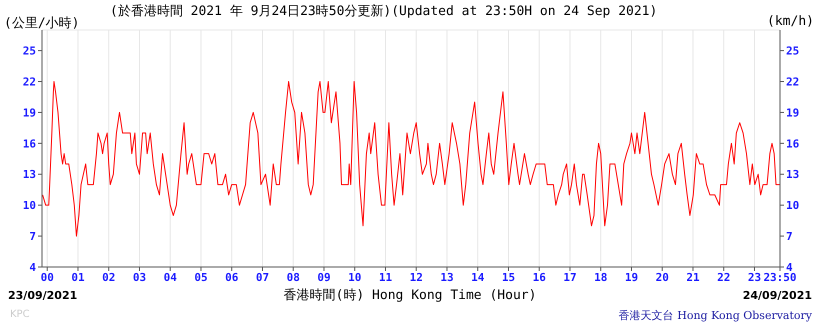  What do you see at coordinates (410, 295) in the screenshot?
I see `x-axis-title: 香港時間(時) Hong Kong Time (Hour)` at bounding box center [410, 295].